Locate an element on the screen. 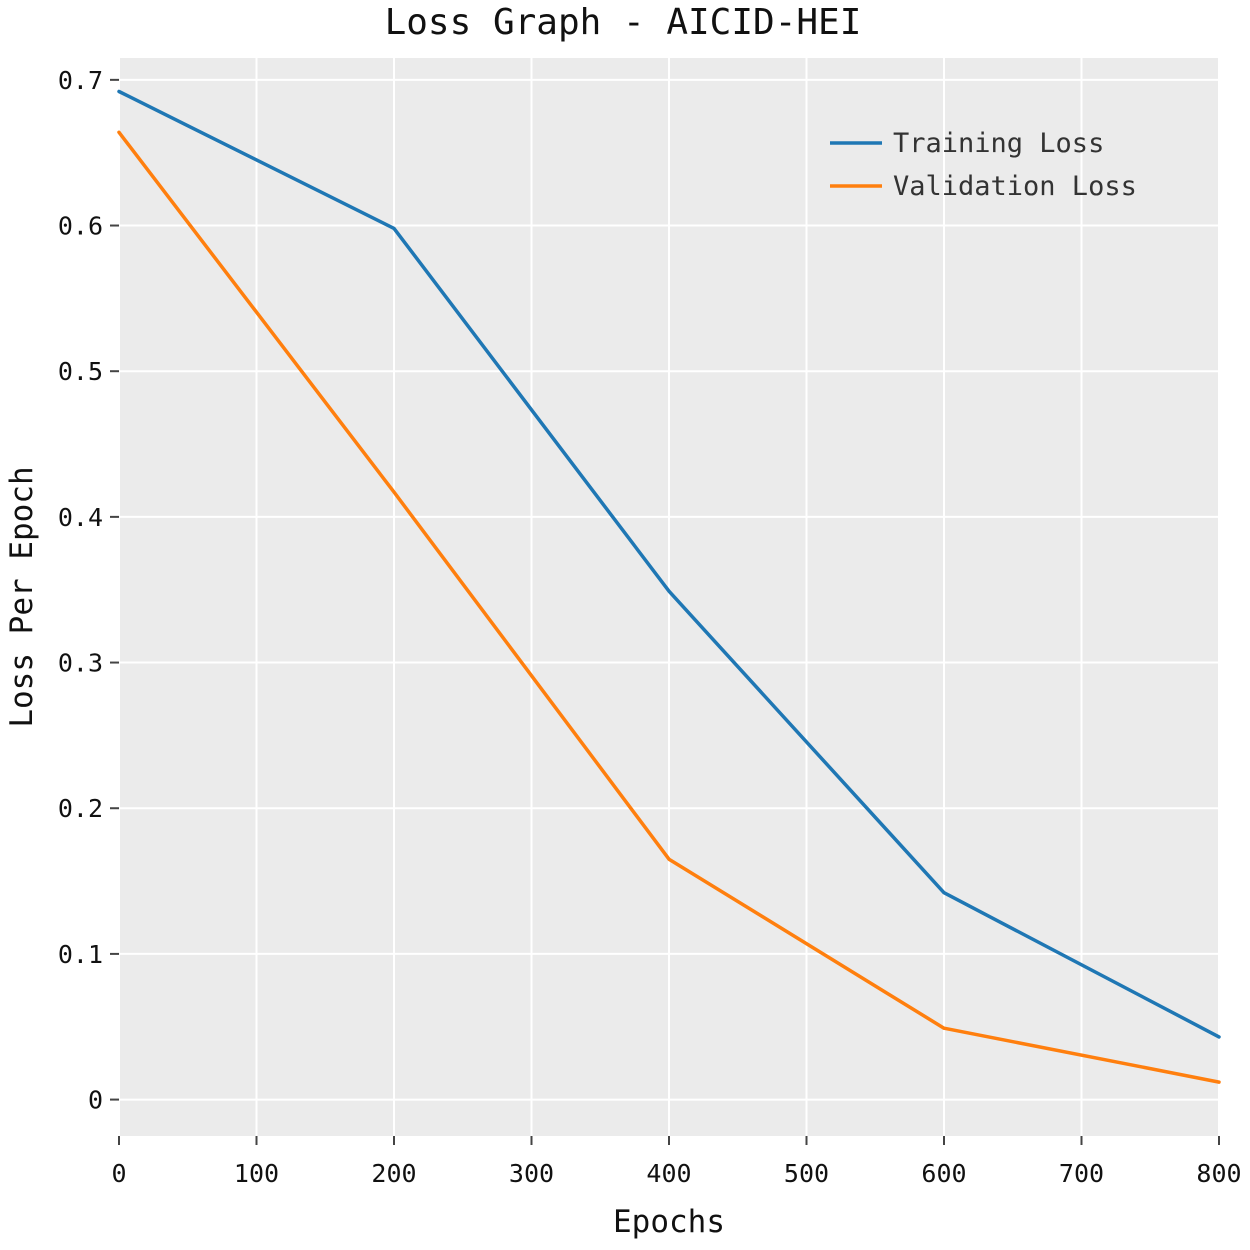  legend-label: Validation Loss is located at coordinates (1015, 186).